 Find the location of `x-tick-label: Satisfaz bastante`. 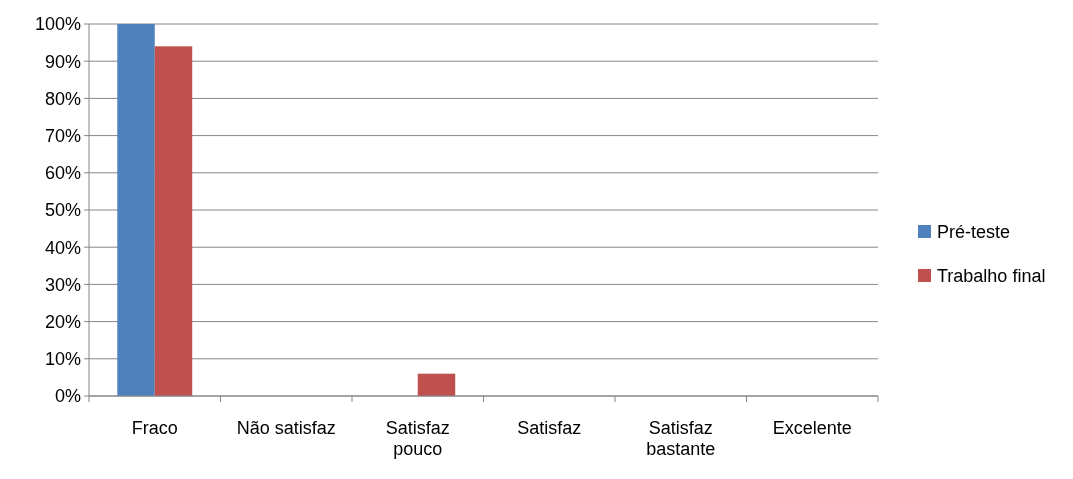

x-tick-label: Satisfaz bastante is located at coordinates (681, 438).